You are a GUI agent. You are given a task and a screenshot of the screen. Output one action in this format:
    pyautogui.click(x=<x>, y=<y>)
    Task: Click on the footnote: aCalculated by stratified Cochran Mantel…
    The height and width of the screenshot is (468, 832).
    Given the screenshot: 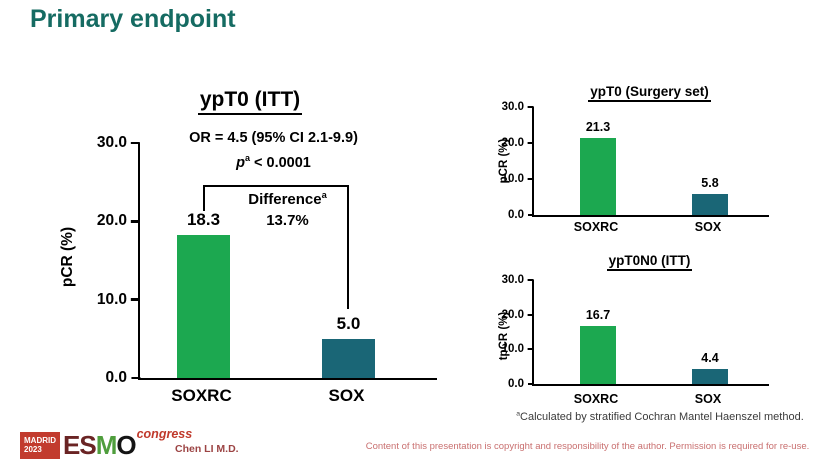 What is the action you would take?
    pyautogui.click(x=660, y=416)
    